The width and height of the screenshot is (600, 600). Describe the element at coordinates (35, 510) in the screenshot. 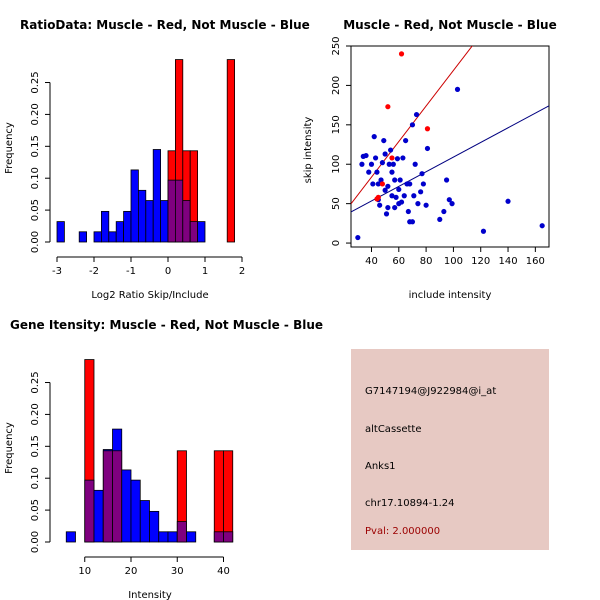

I see `y-tick-label: 0.05` at that location.